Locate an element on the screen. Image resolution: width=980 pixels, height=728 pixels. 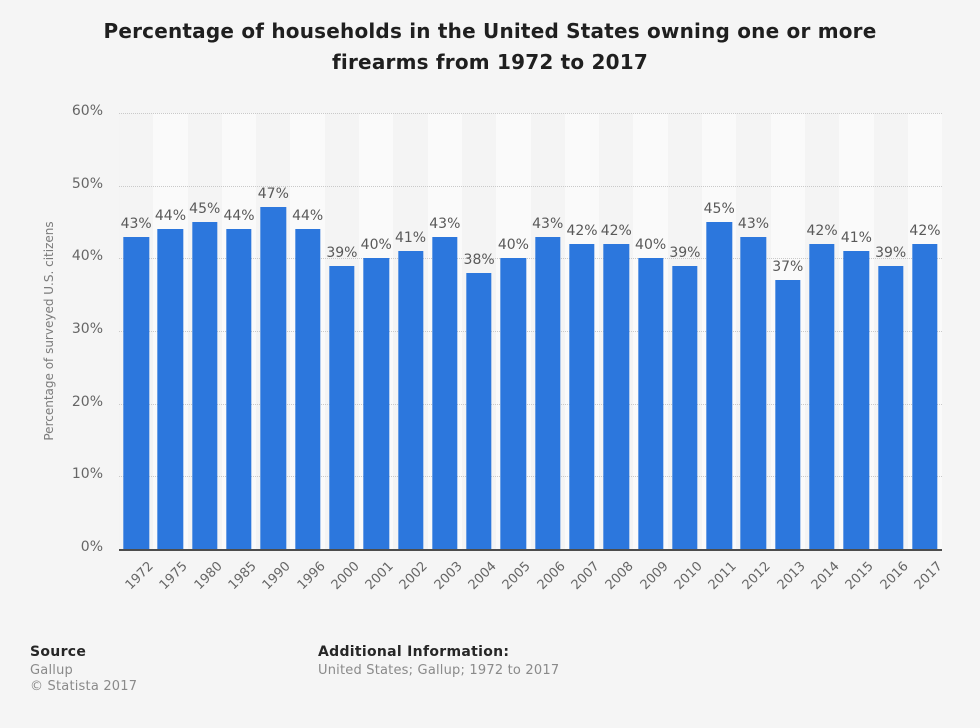
bar-2010 is located at coordinates (685, 407).